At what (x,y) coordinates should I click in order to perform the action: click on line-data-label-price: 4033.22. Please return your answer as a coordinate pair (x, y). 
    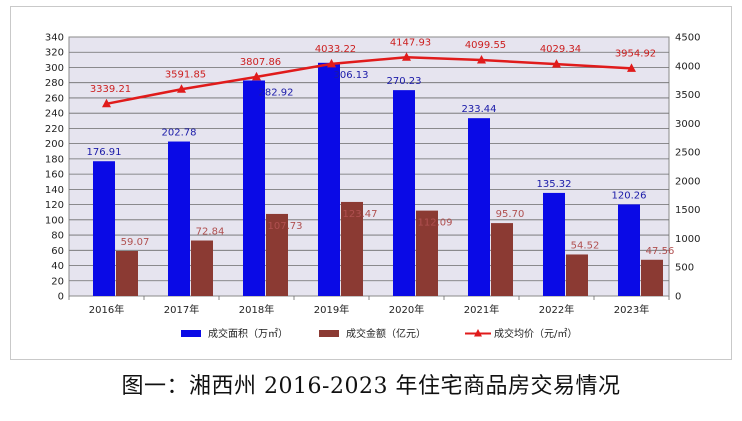
    Looking at the image, I should click on (335, 49).